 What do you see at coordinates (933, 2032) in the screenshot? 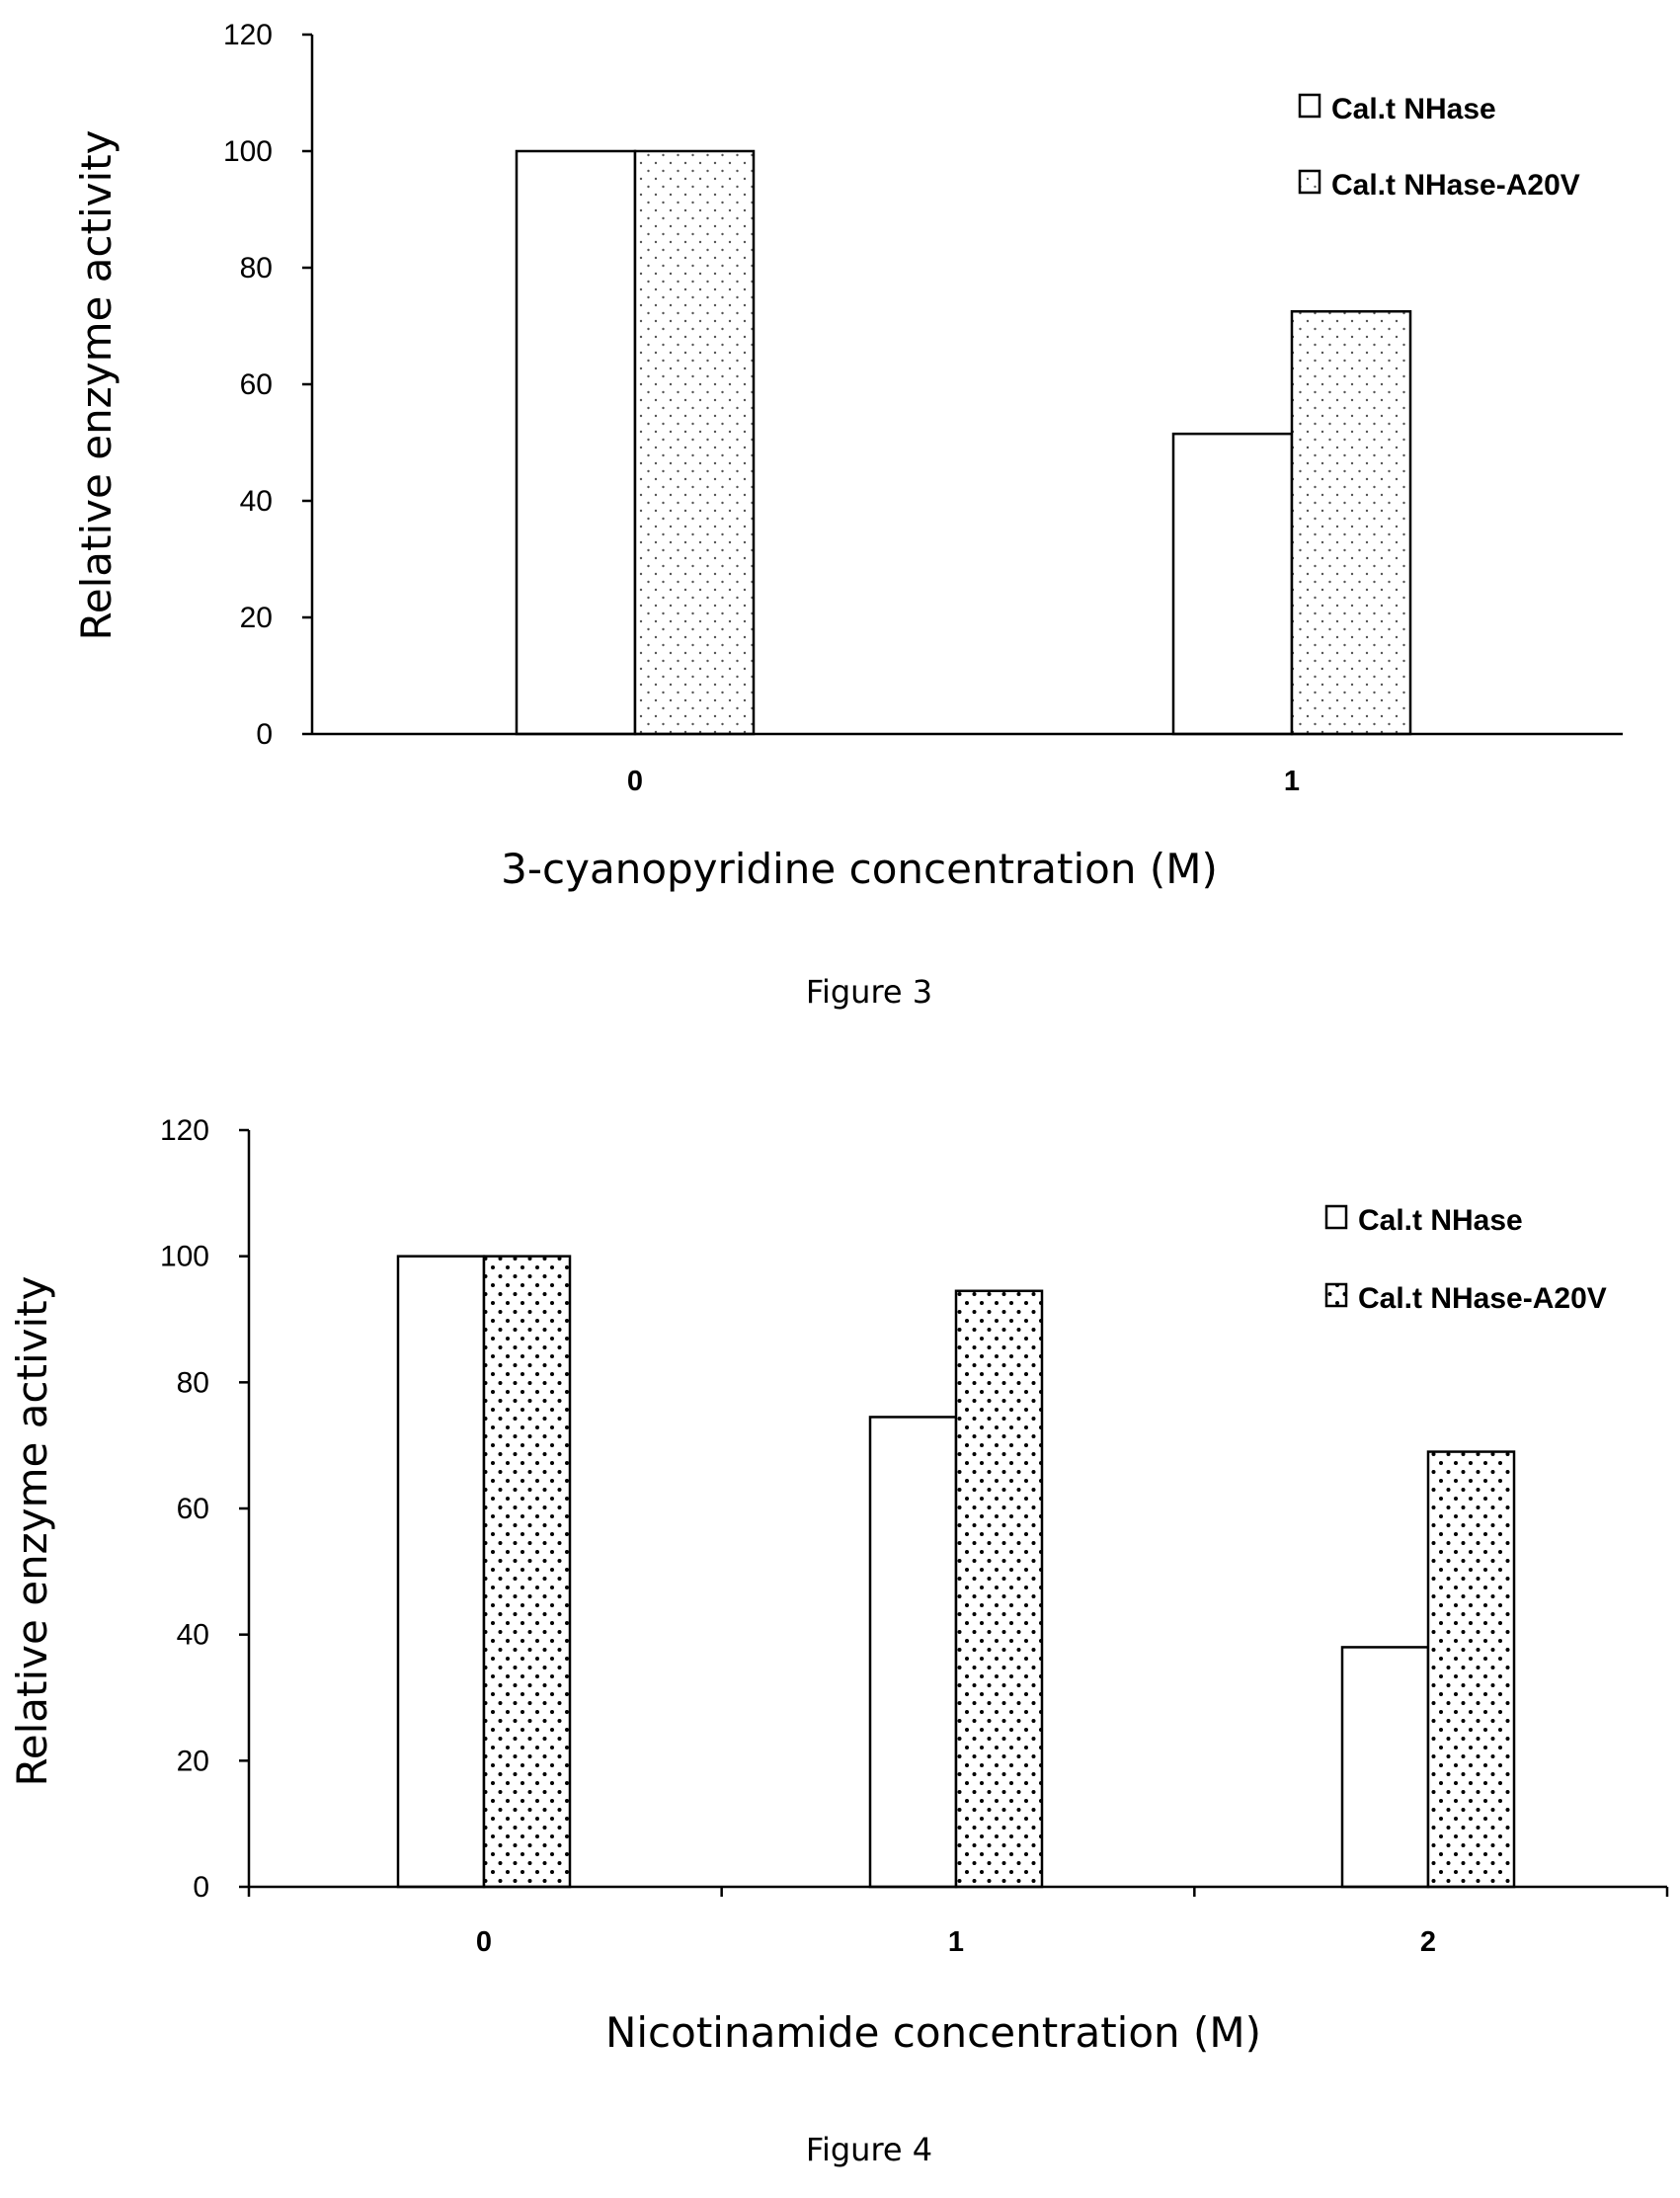
I see `x-axis-title: Nicotinamide concentration (M)` at bounding box center [933, 2032].